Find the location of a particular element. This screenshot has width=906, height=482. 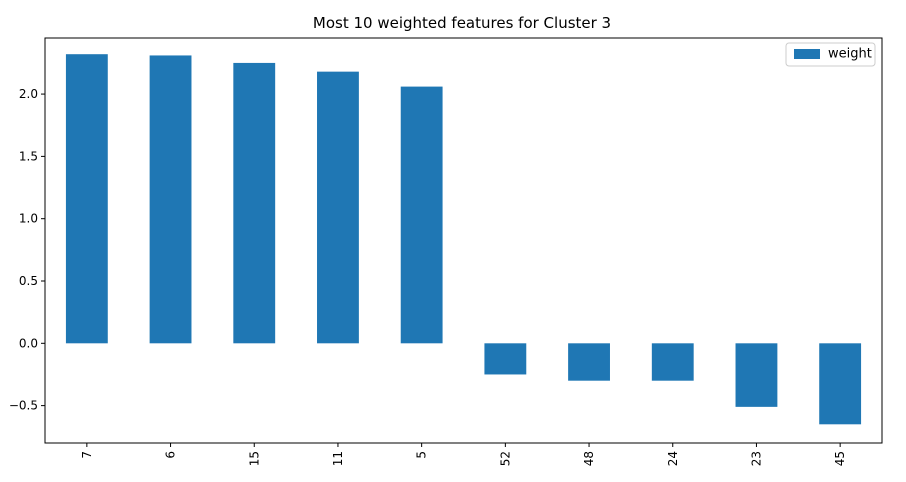

y-tick-label: 2.0 is located at coordinates (28, 94).